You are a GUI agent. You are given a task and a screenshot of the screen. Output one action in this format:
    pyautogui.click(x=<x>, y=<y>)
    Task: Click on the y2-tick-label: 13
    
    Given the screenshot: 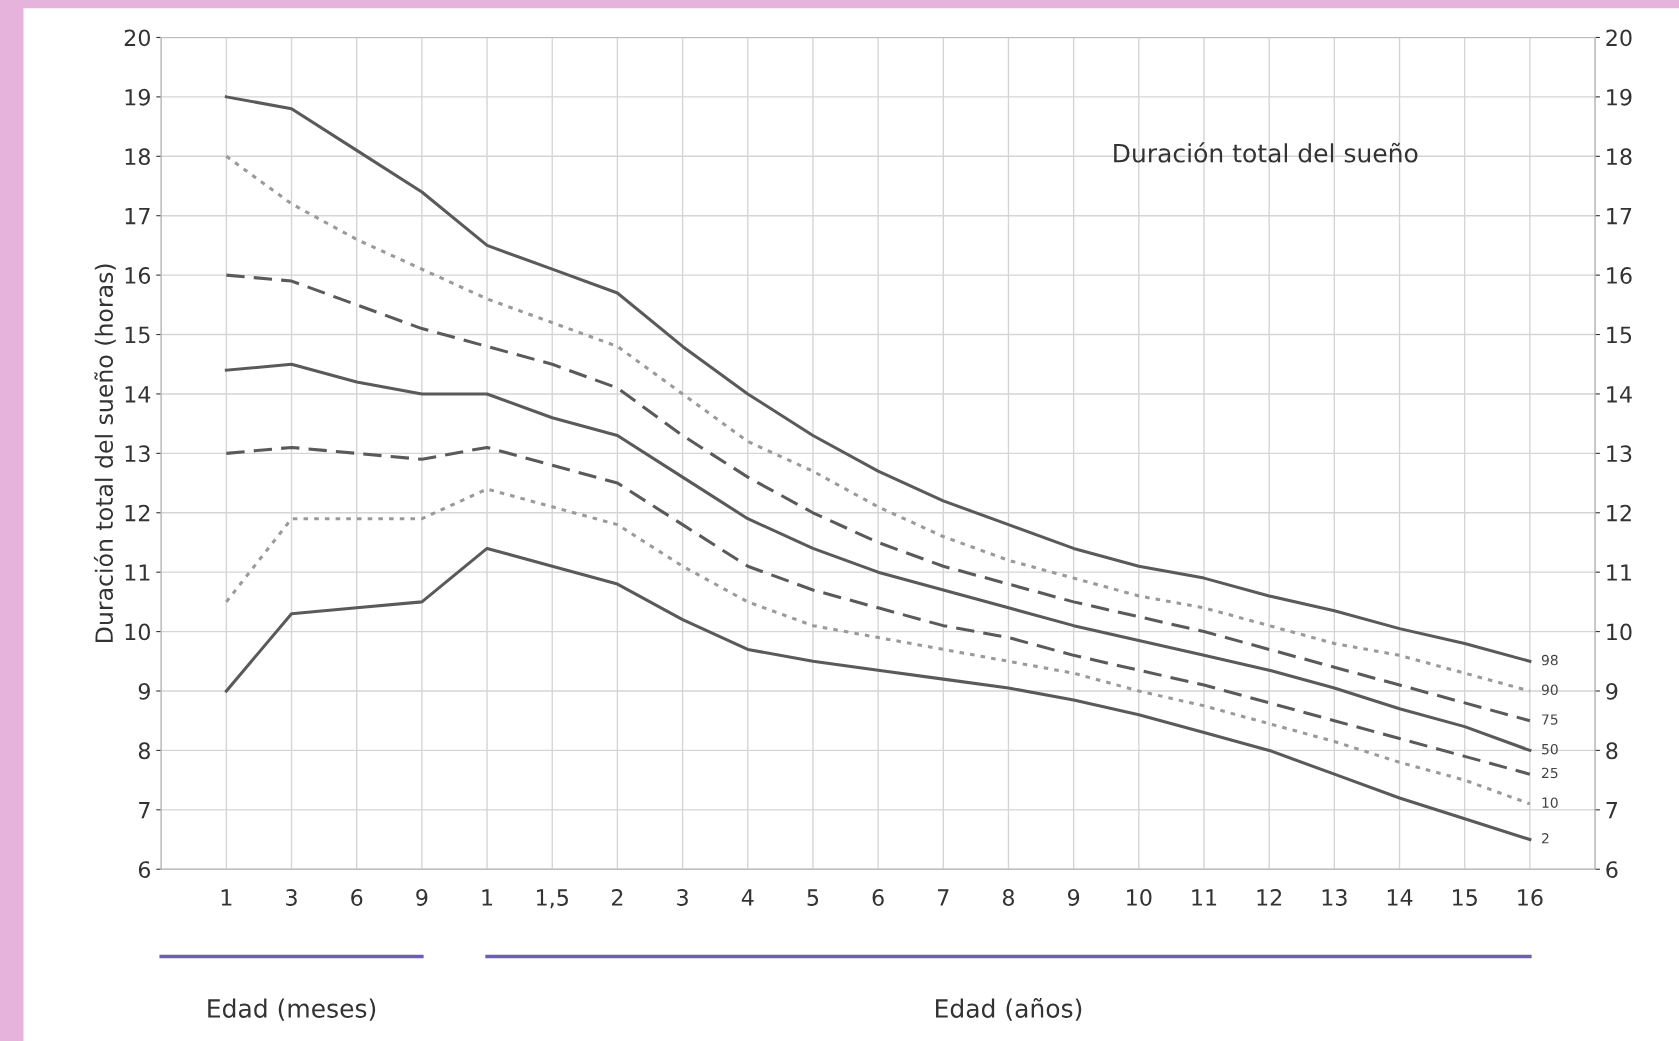 What is the action you would take?
    pyautogui.click(x=1619, y=454)
    